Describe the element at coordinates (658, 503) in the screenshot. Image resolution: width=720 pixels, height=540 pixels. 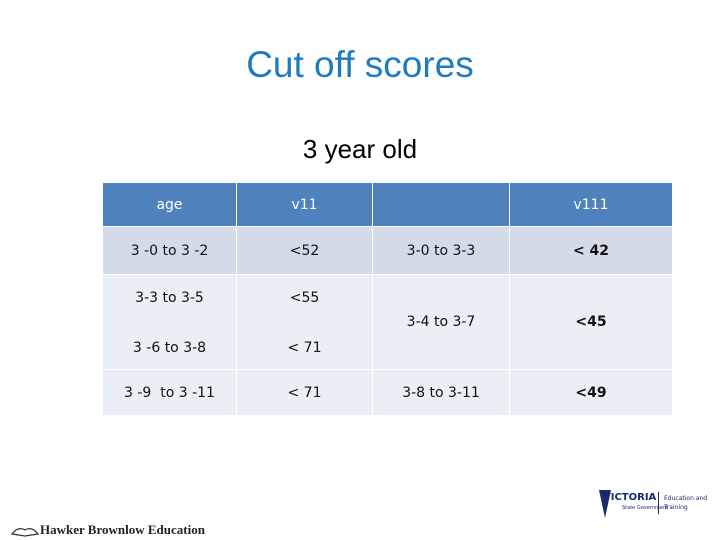
I see `divider` at that location.